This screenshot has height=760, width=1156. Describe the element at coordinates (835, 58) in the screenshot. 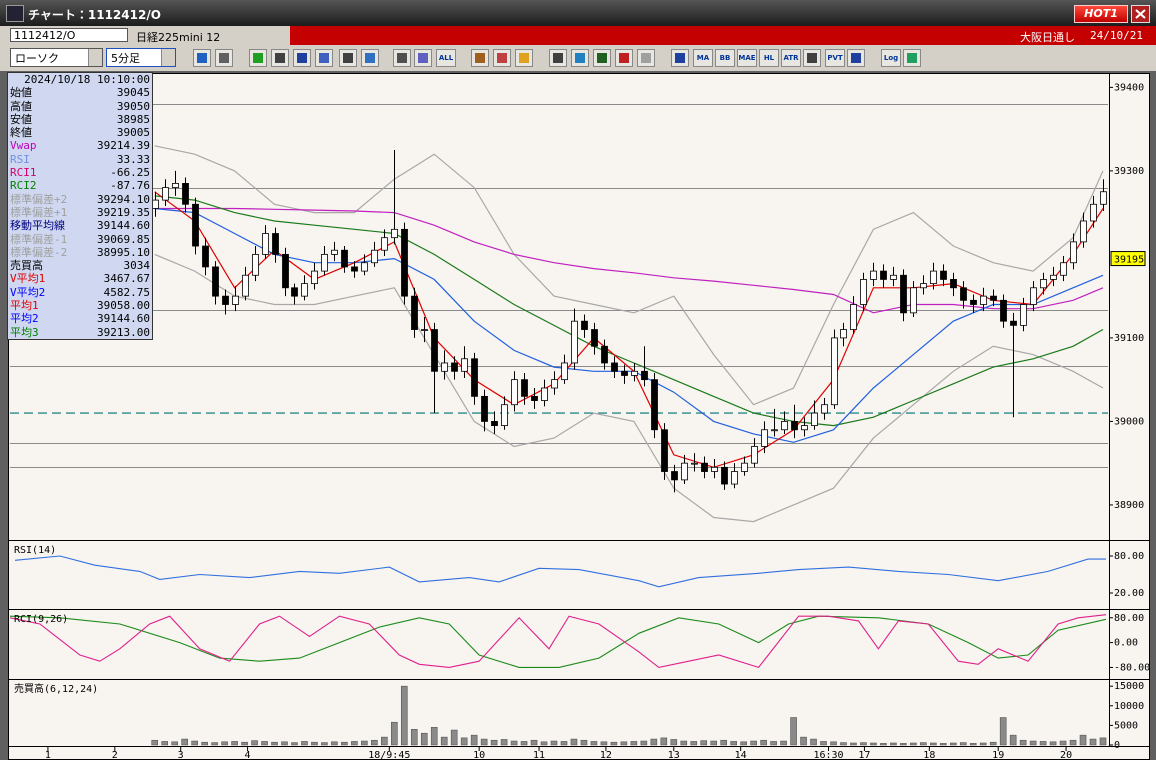

I see `tool-text-button: PVT` at that location.